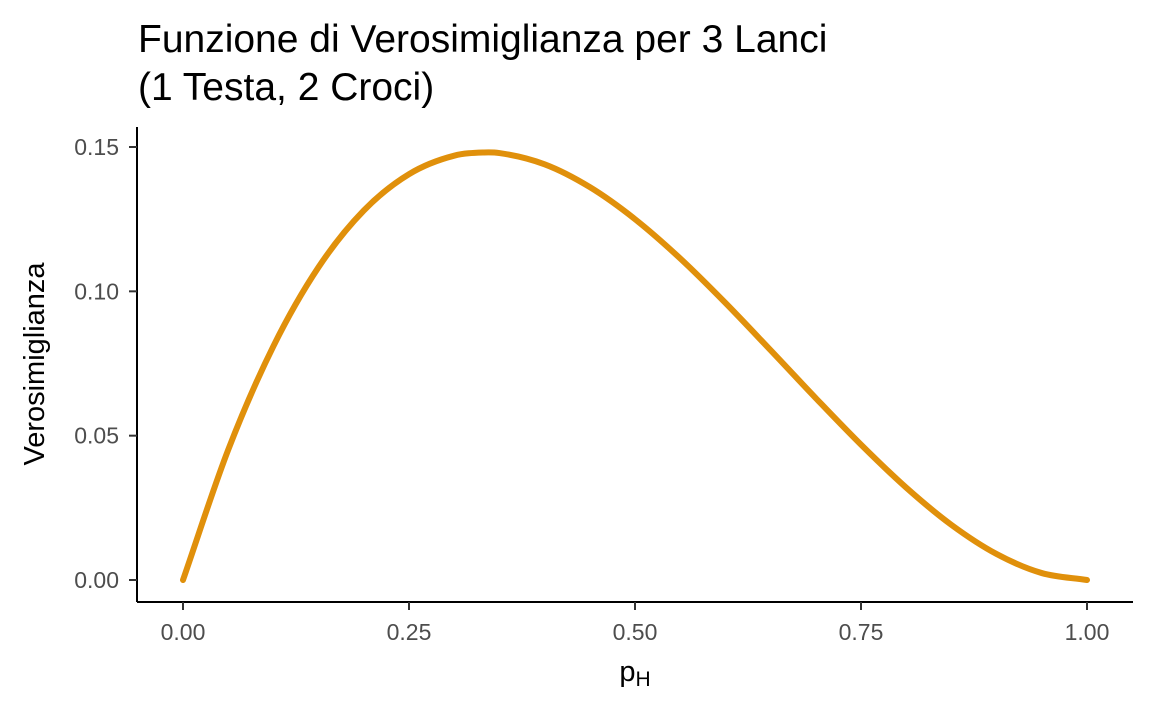 The height and width of the screenshot is (711, 1152). What do you see at coordinates (482, 39) in the screenshot?
I see `chart-title-line-1: Funzione di Verosimiglianza per 3 Lanci` at bounding box center [482, 39].